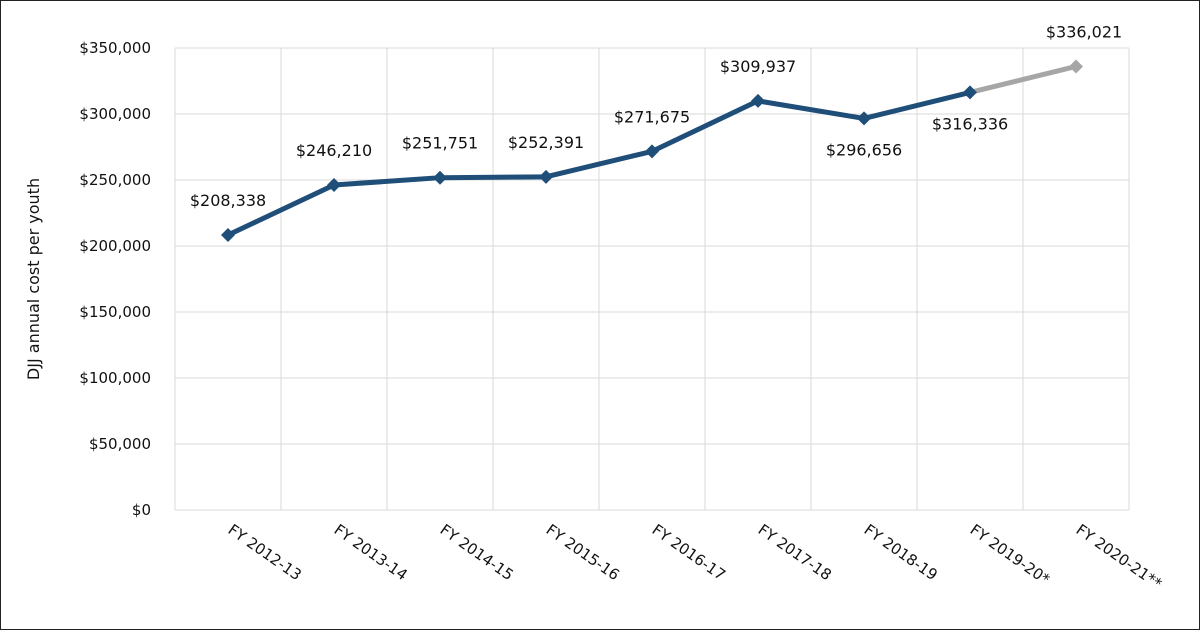 The width and height of the screenshot is (1200, 630). Describe the element at coordinates (115, 378) in the screenshot. I see `y-tick-label: $100,000` at that location.